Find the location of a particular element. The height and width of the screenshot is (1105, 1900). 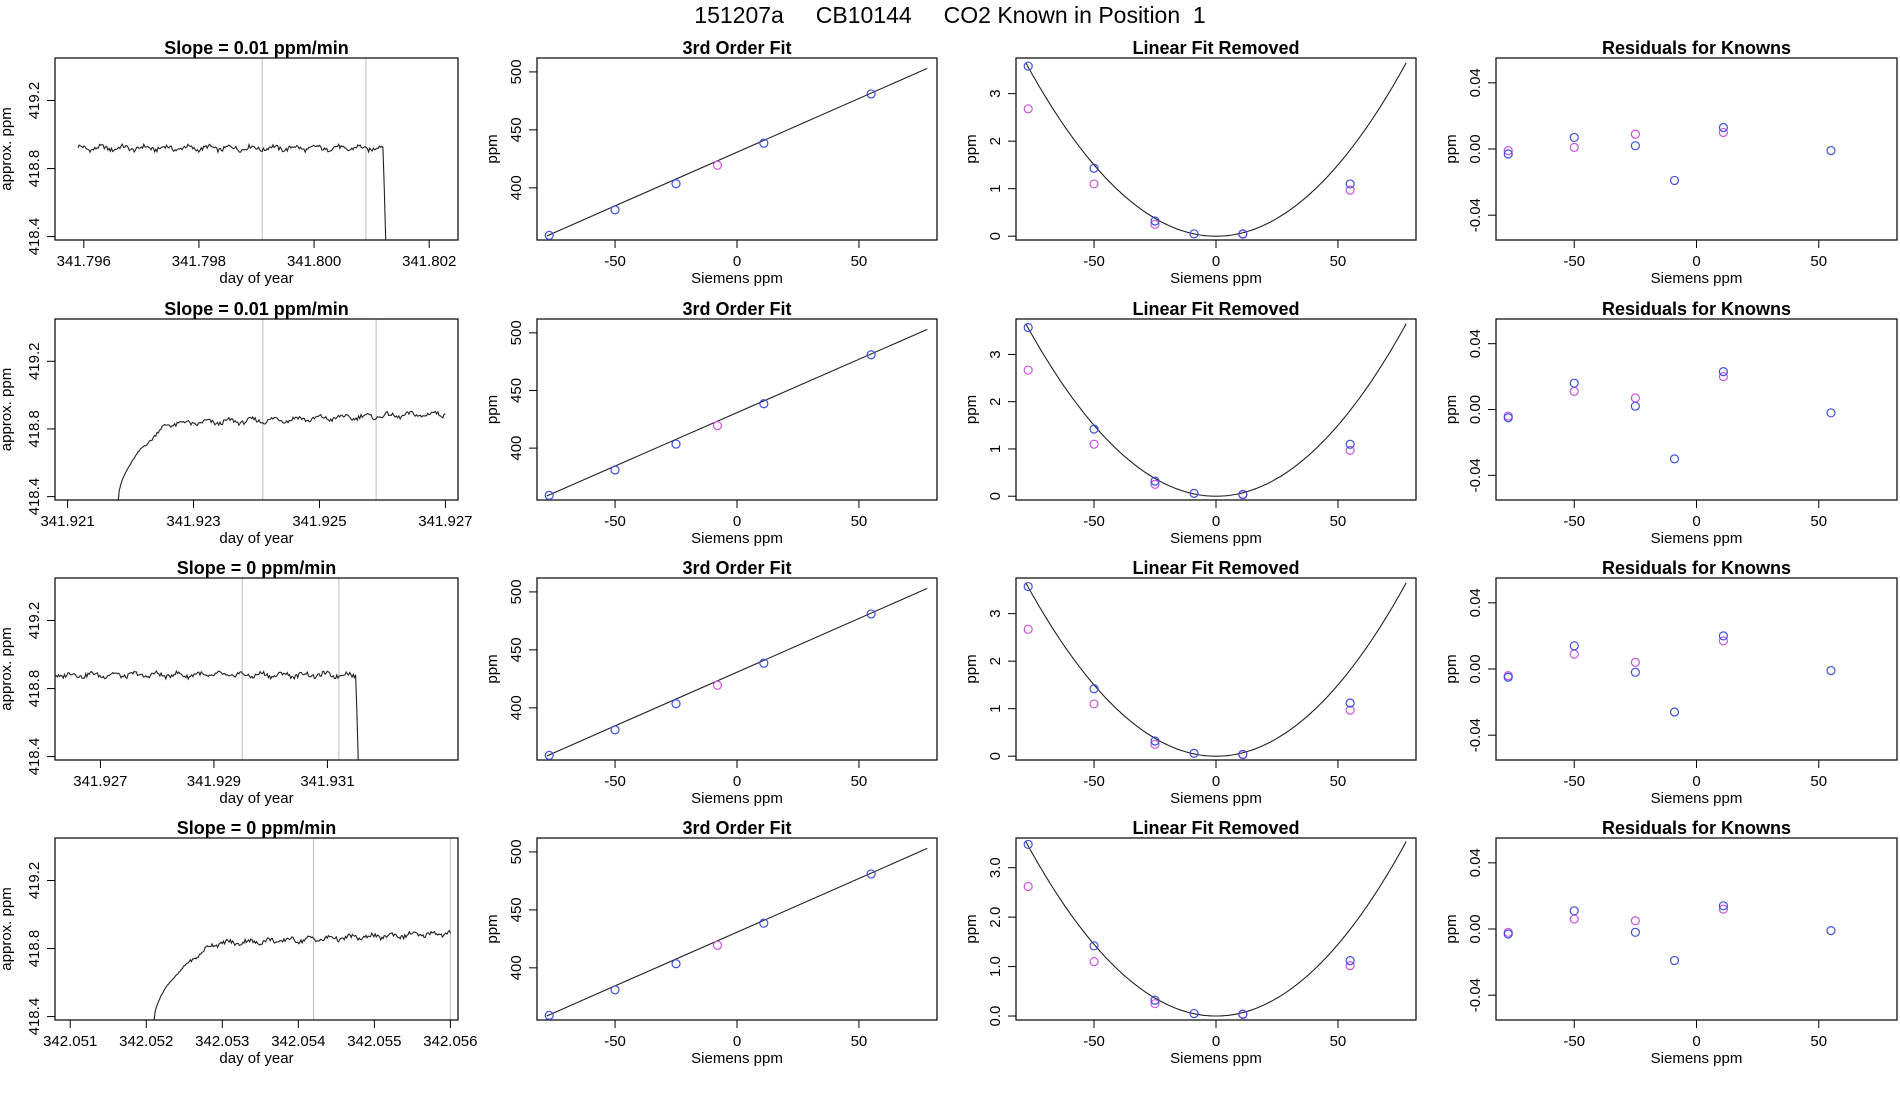

x-tick-label: 341.921 is located at coordinates (67, 521).